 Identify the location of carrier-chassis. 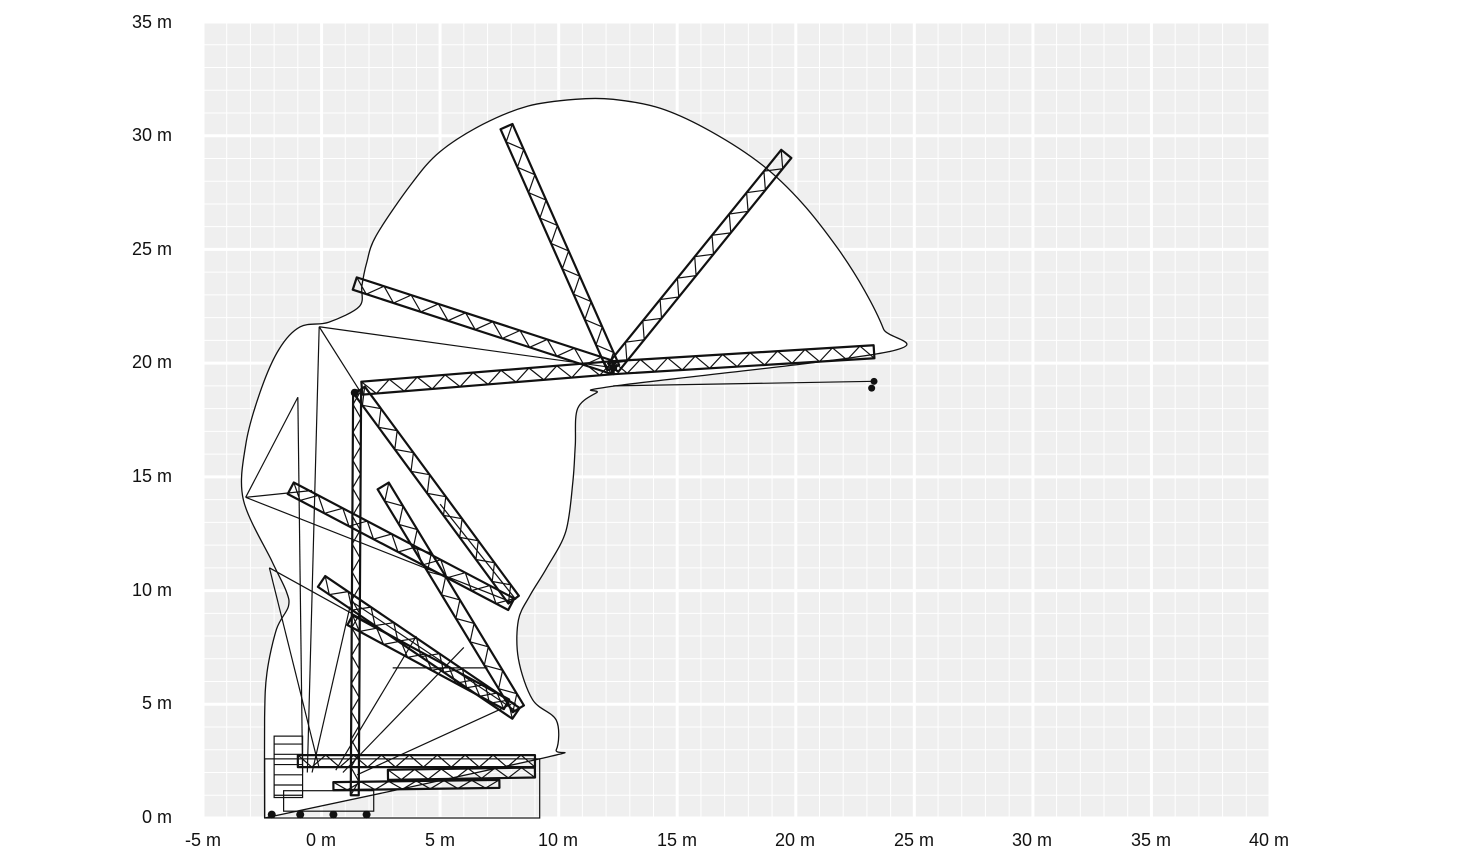
(329, 801).